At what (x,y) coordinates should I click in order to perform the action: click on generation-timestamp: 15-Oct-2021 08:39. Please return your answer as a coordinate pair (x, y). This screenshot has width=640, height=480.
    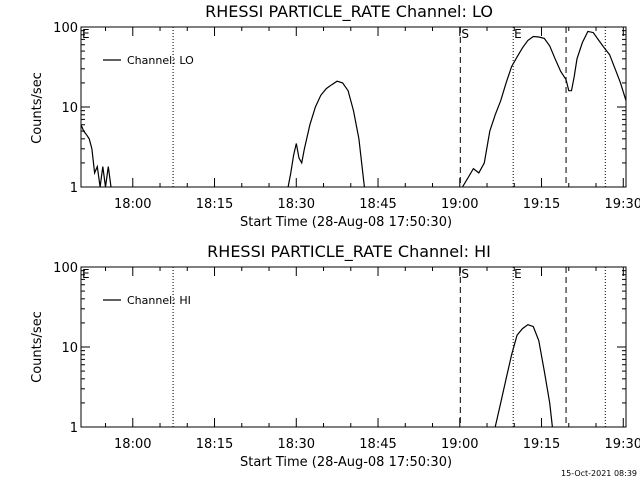
    Looking at the image, I should click on (599, 473).